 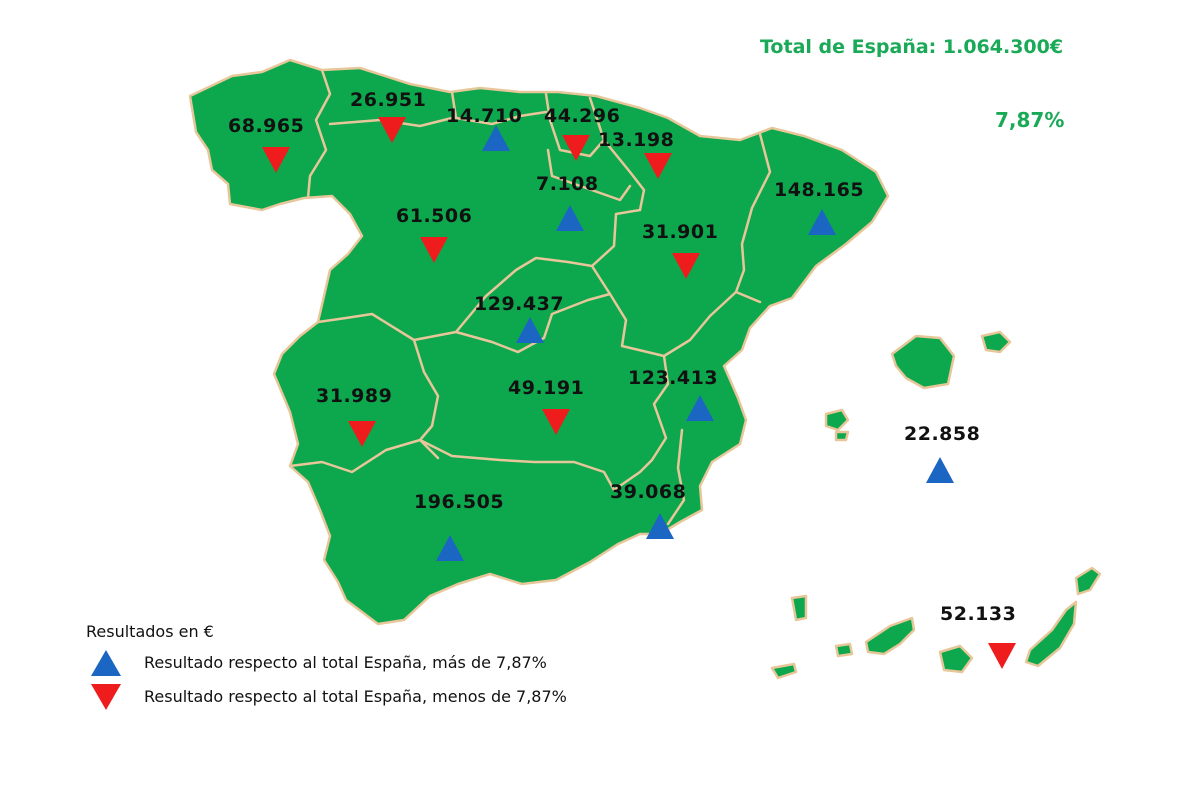 I want to click on island-gran-canaria, so click(x=956, y=659).